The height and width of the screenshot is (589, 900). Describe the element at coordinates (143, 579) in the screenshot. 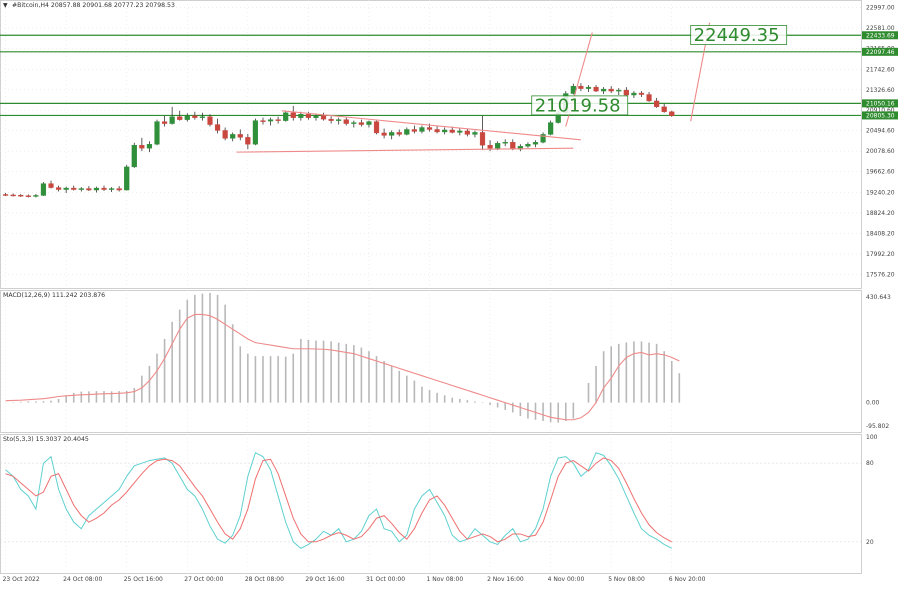

I see `time-tick-label: 25 Oct 16:00` at that location.